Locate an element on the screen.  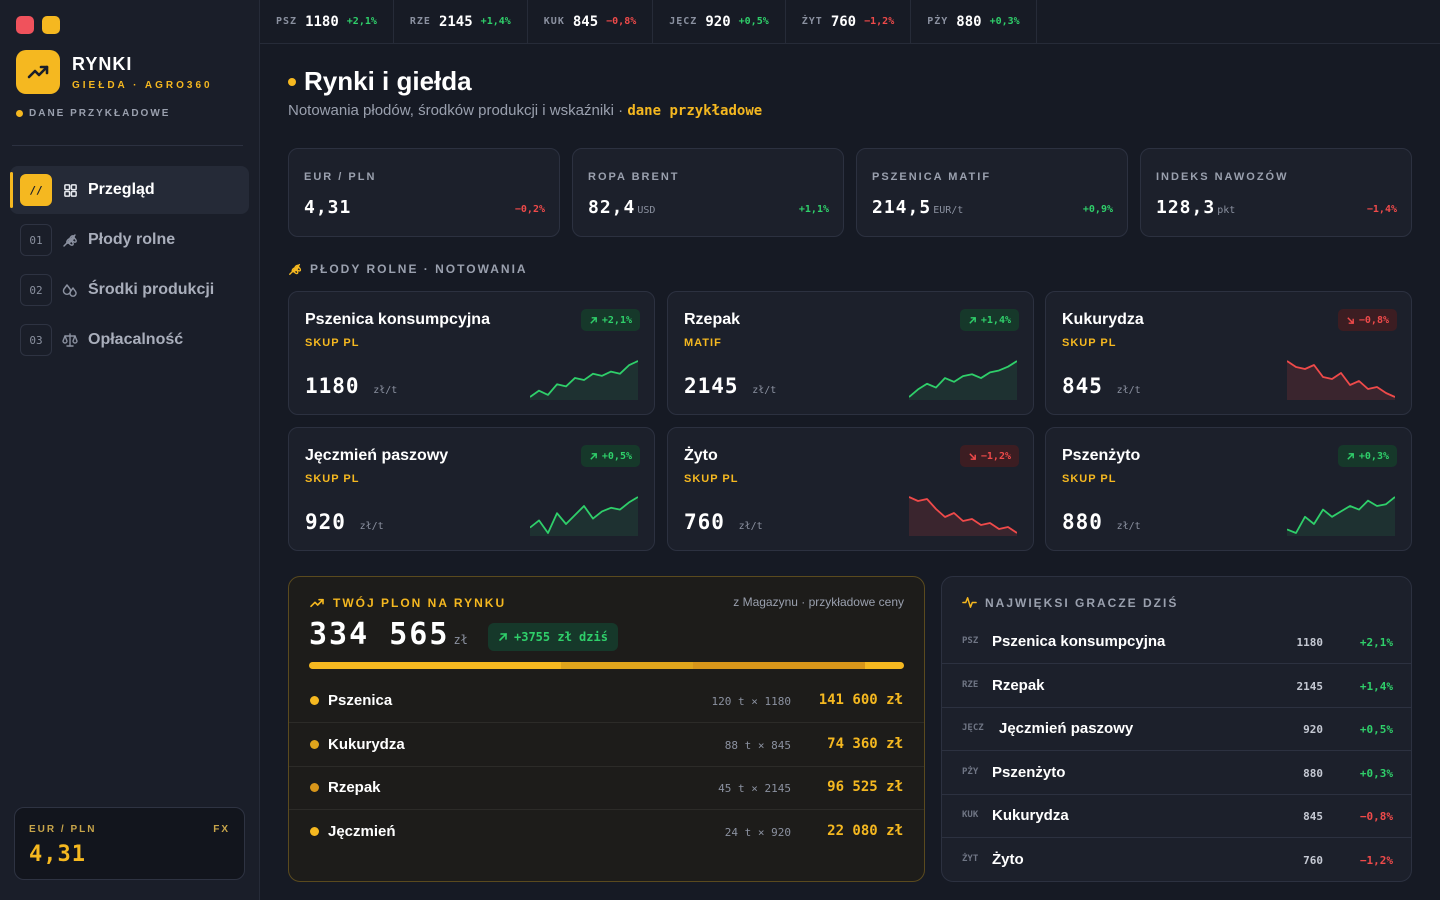
scale-icon is located at coordinates (70, 340).